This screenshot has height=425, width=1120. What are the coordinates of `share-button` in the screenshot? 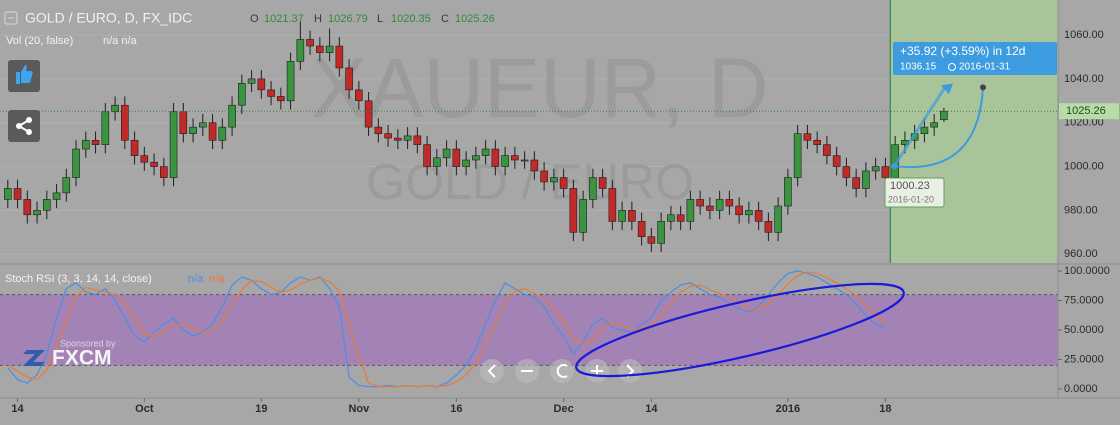 It's located at (24, 126).